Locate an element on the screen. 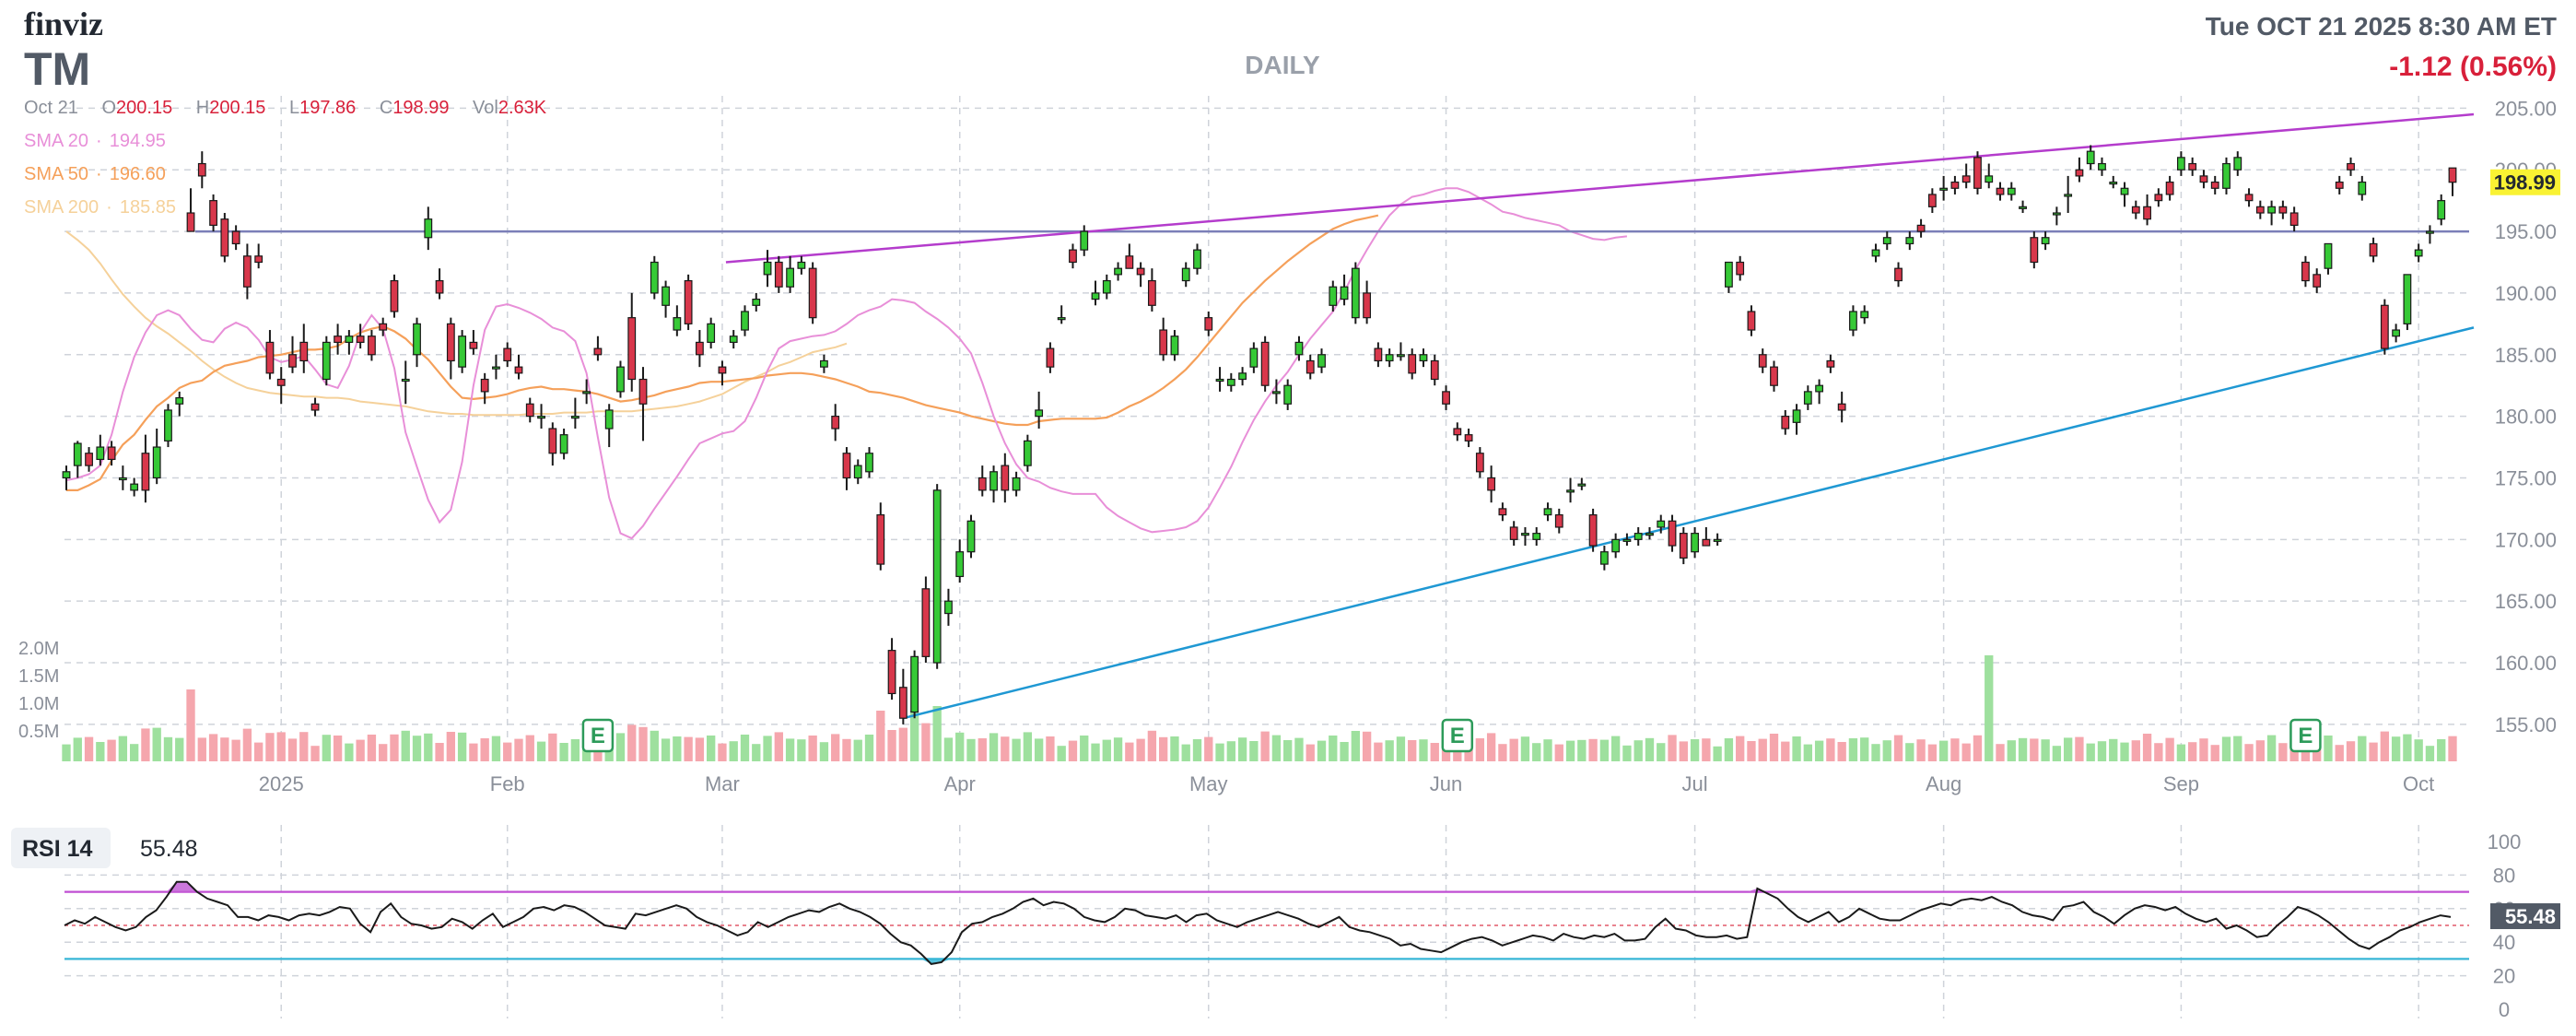 This screenshot has width=2576, height=1036. y-tick-label: 170.00 is located at coordinates (2526, 539).